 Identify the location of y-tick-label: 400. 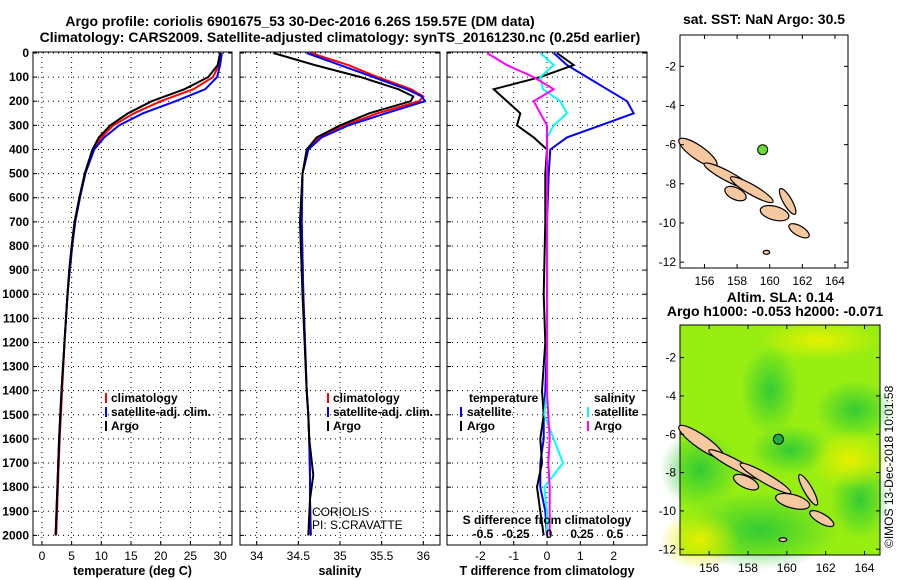
(19, 149).